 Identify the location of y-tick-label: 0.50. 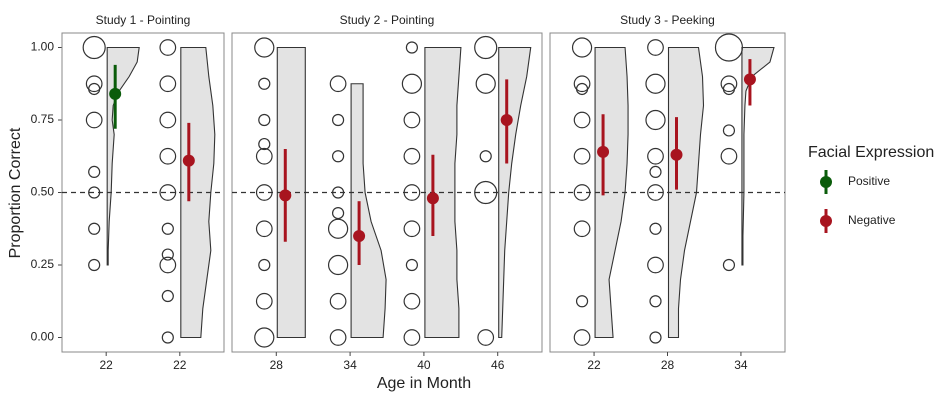
(43, 192).